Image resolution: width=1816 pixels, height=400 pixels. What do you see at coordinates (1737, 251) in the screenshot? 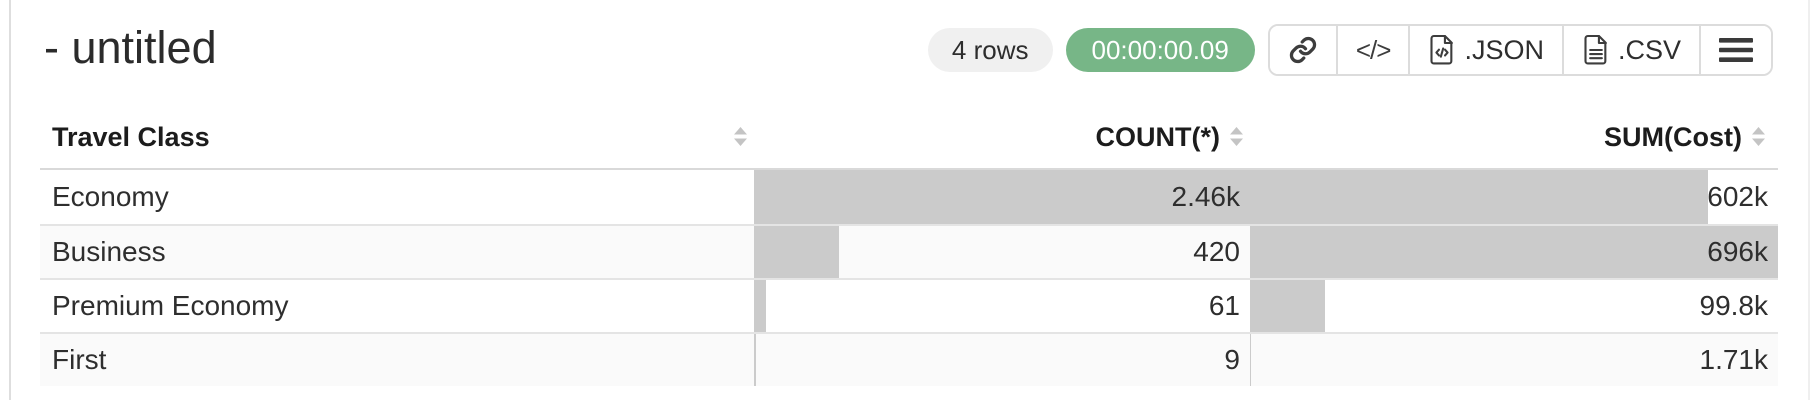
I see `sum-value: 696k` at bounding box center [1737, 251].